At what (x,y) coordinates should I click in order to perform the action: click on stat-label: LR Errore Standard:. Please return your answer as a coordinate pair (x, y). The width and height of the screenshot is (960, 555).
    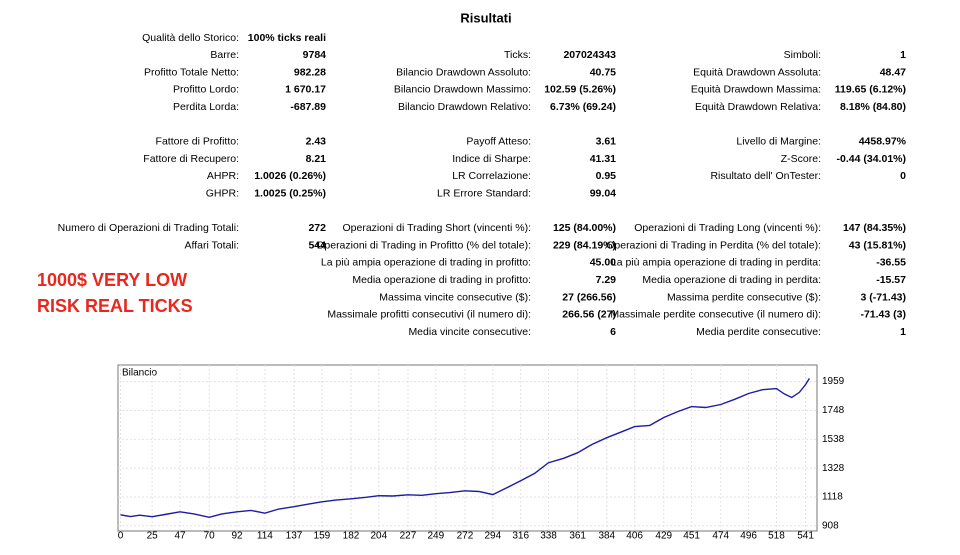
    Looking at the image, I should click on (484, 193).